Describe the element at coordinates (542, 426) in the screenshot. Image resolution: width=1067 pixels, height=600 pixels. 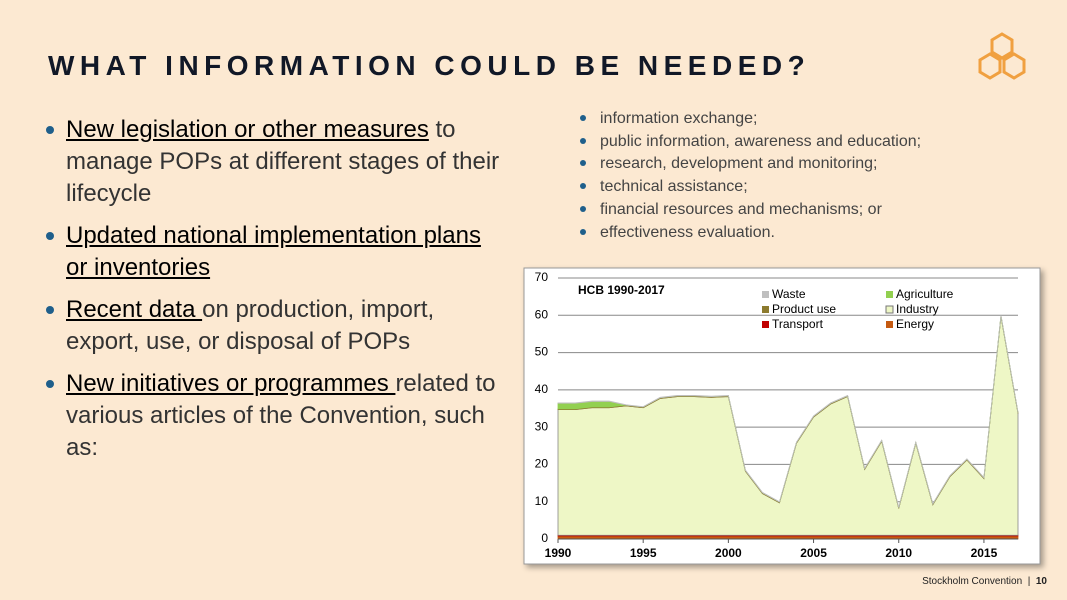
I see `y-tick-label: 30` at that location.